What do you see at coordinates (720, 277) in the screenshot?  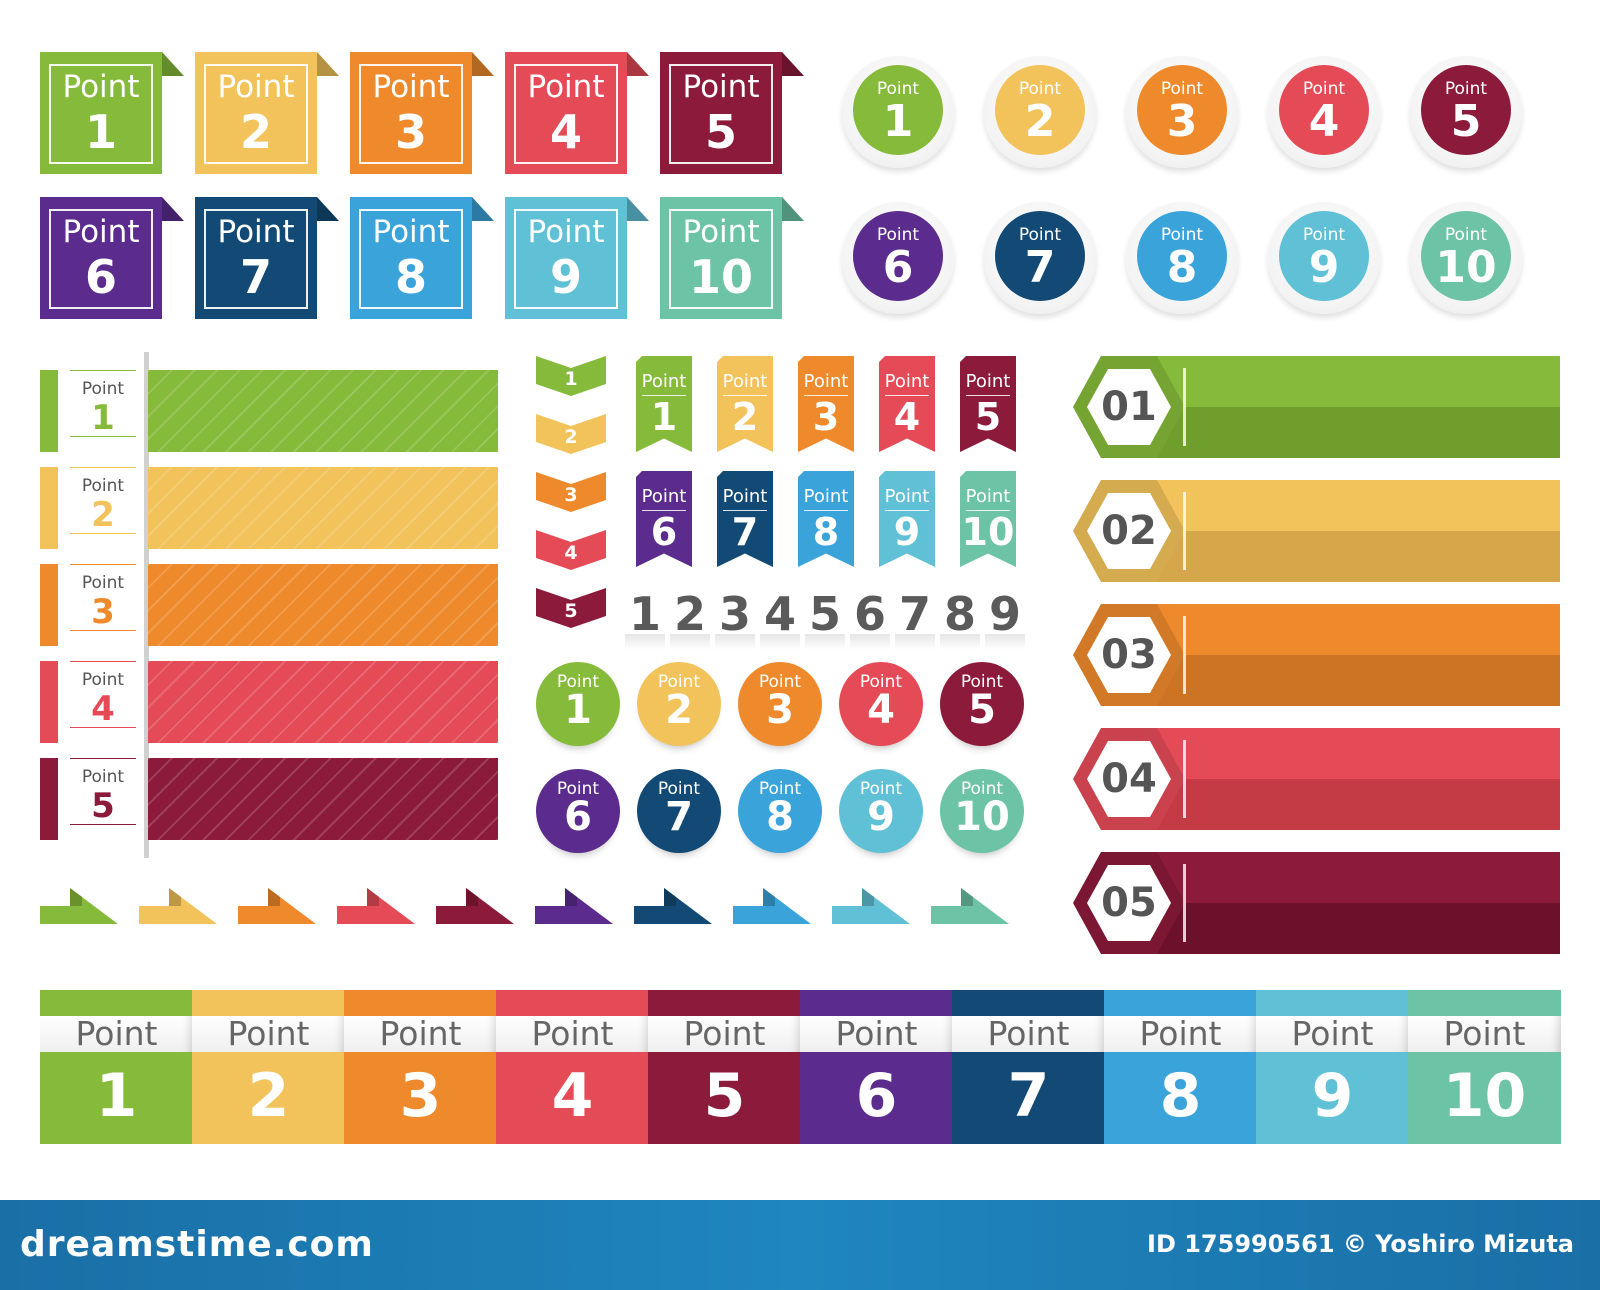 I see `label-number: 10` at bounding box center [720, 277].